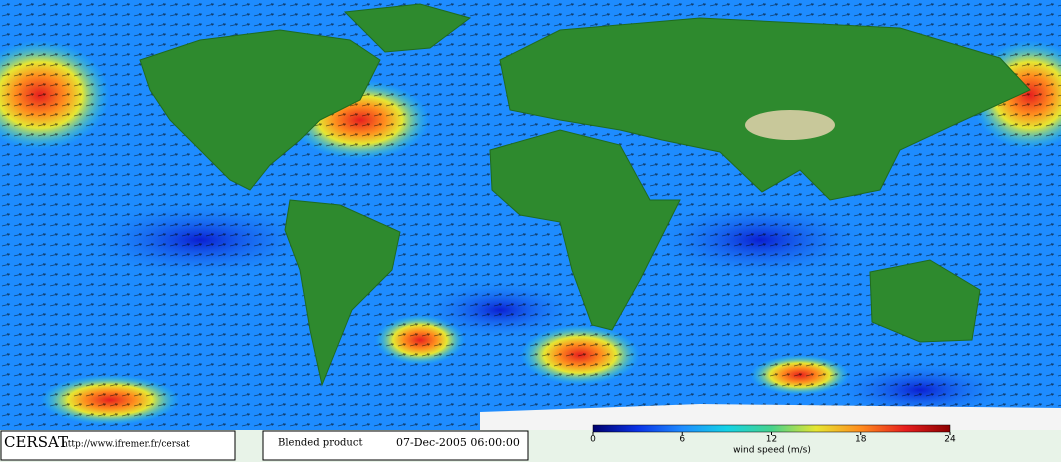  I want to click on logo: CERSAT, so click(36, 442).